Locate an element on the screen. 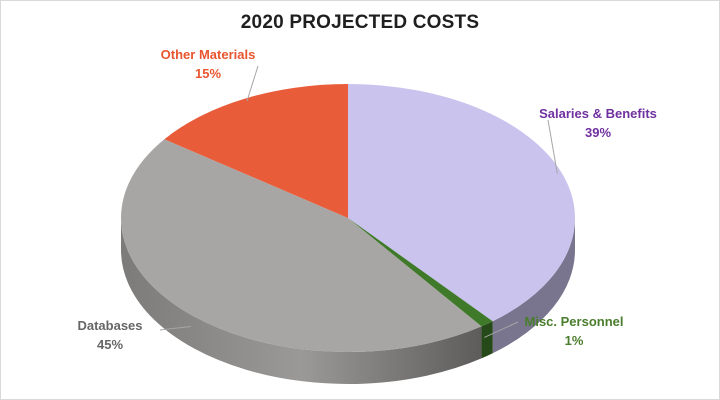  slice-value-other-materials: 15% is located at coordinates (208, 73).